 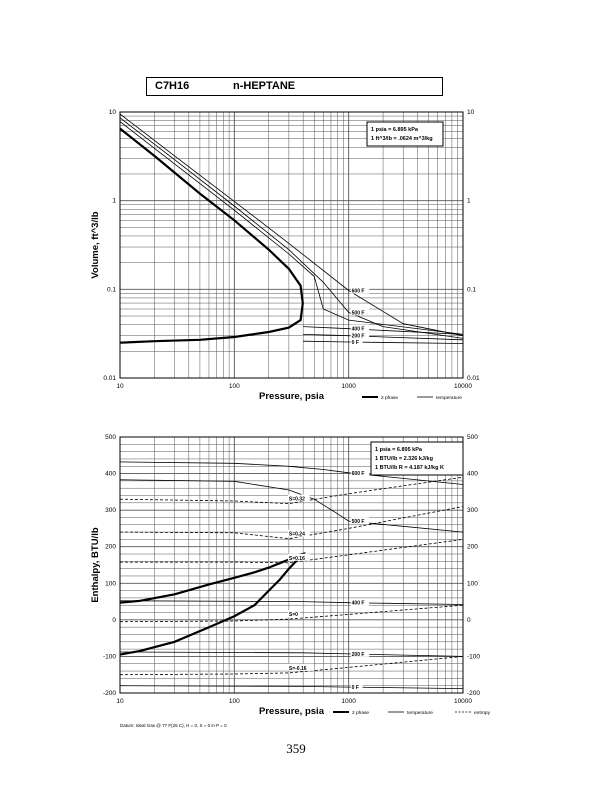 I want to click on entropy-label: S=0.32, so click(x=297, y=500).